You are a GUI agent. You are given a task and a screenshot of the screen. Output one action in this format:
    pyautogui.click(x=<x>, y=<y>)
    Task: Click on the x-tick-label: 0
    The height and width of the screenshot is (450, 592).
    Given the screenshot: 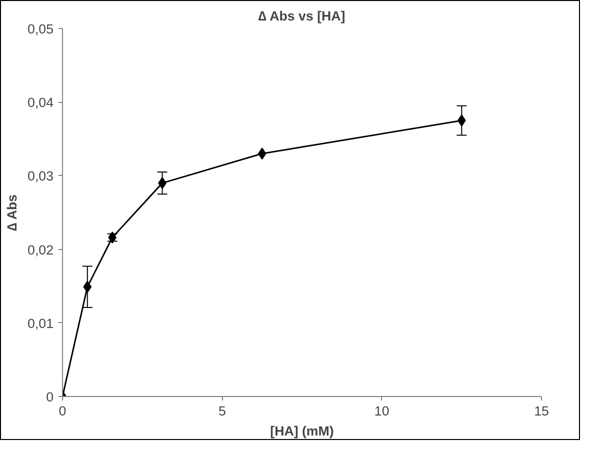 What is the action you would take?
    pyautogui.click(x=62, y=411)
    